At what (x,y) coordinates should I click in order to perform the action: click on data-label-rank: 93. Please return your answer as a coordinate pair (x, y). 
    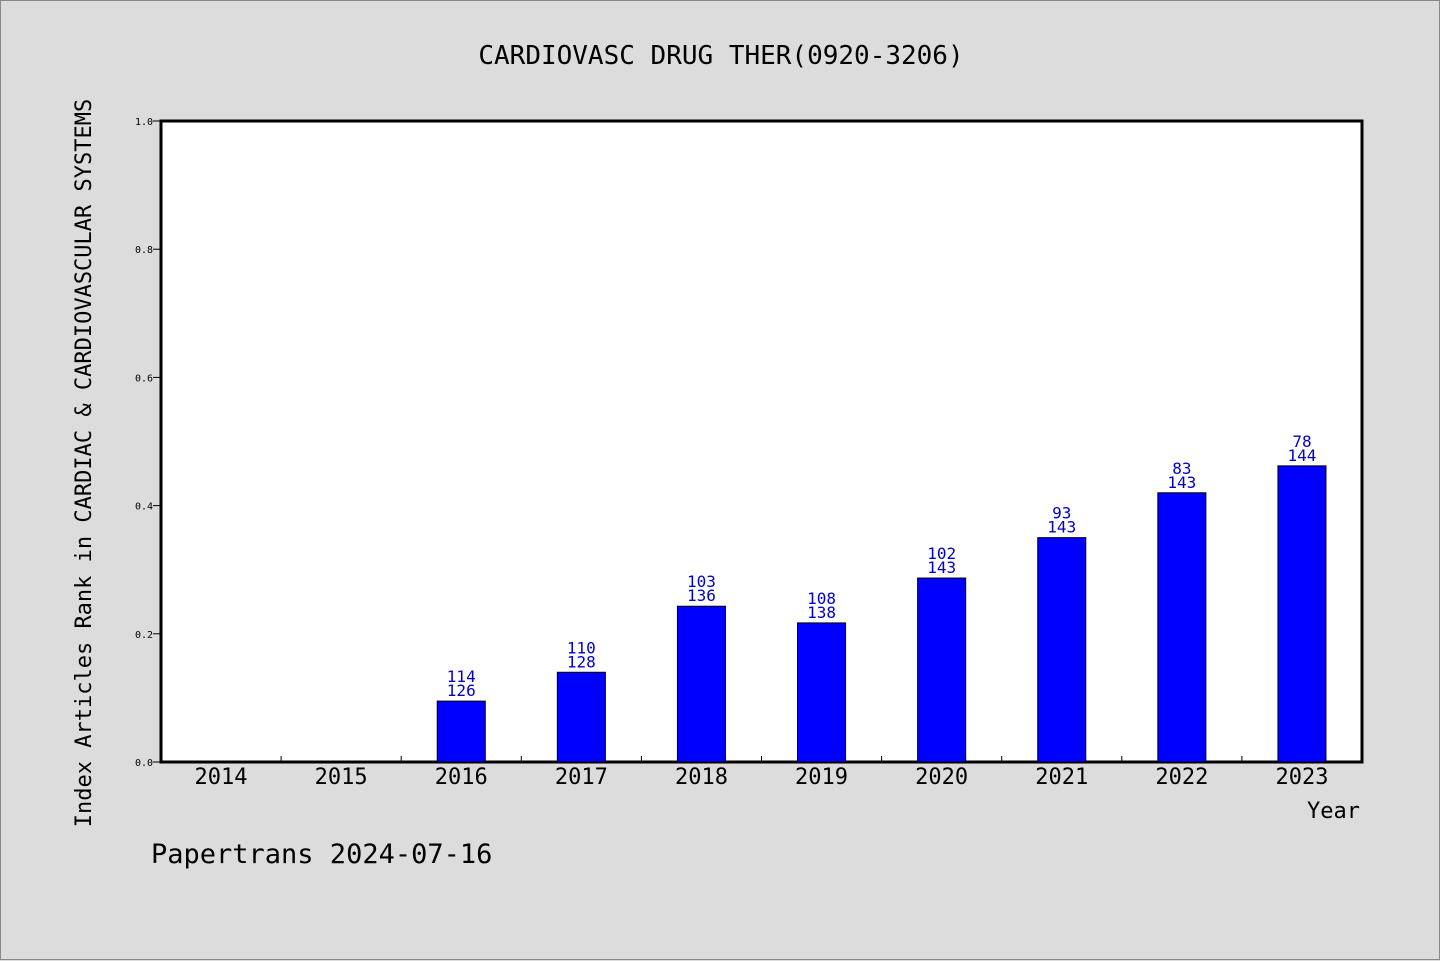
    Looking at the image, I should click on (1061, 513).